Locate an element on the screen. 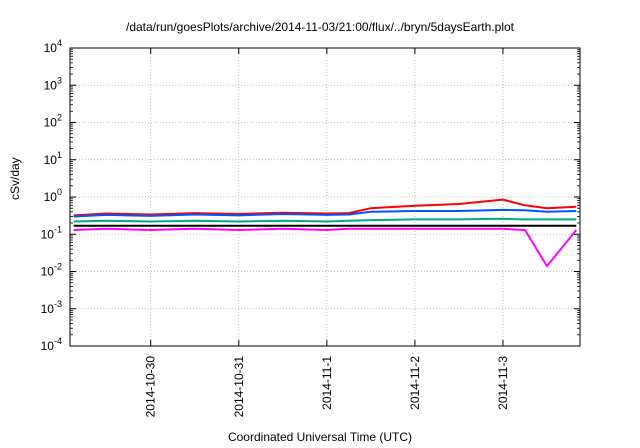  y-tick-label: 10⁻³ is located at coordinates (51, 307).